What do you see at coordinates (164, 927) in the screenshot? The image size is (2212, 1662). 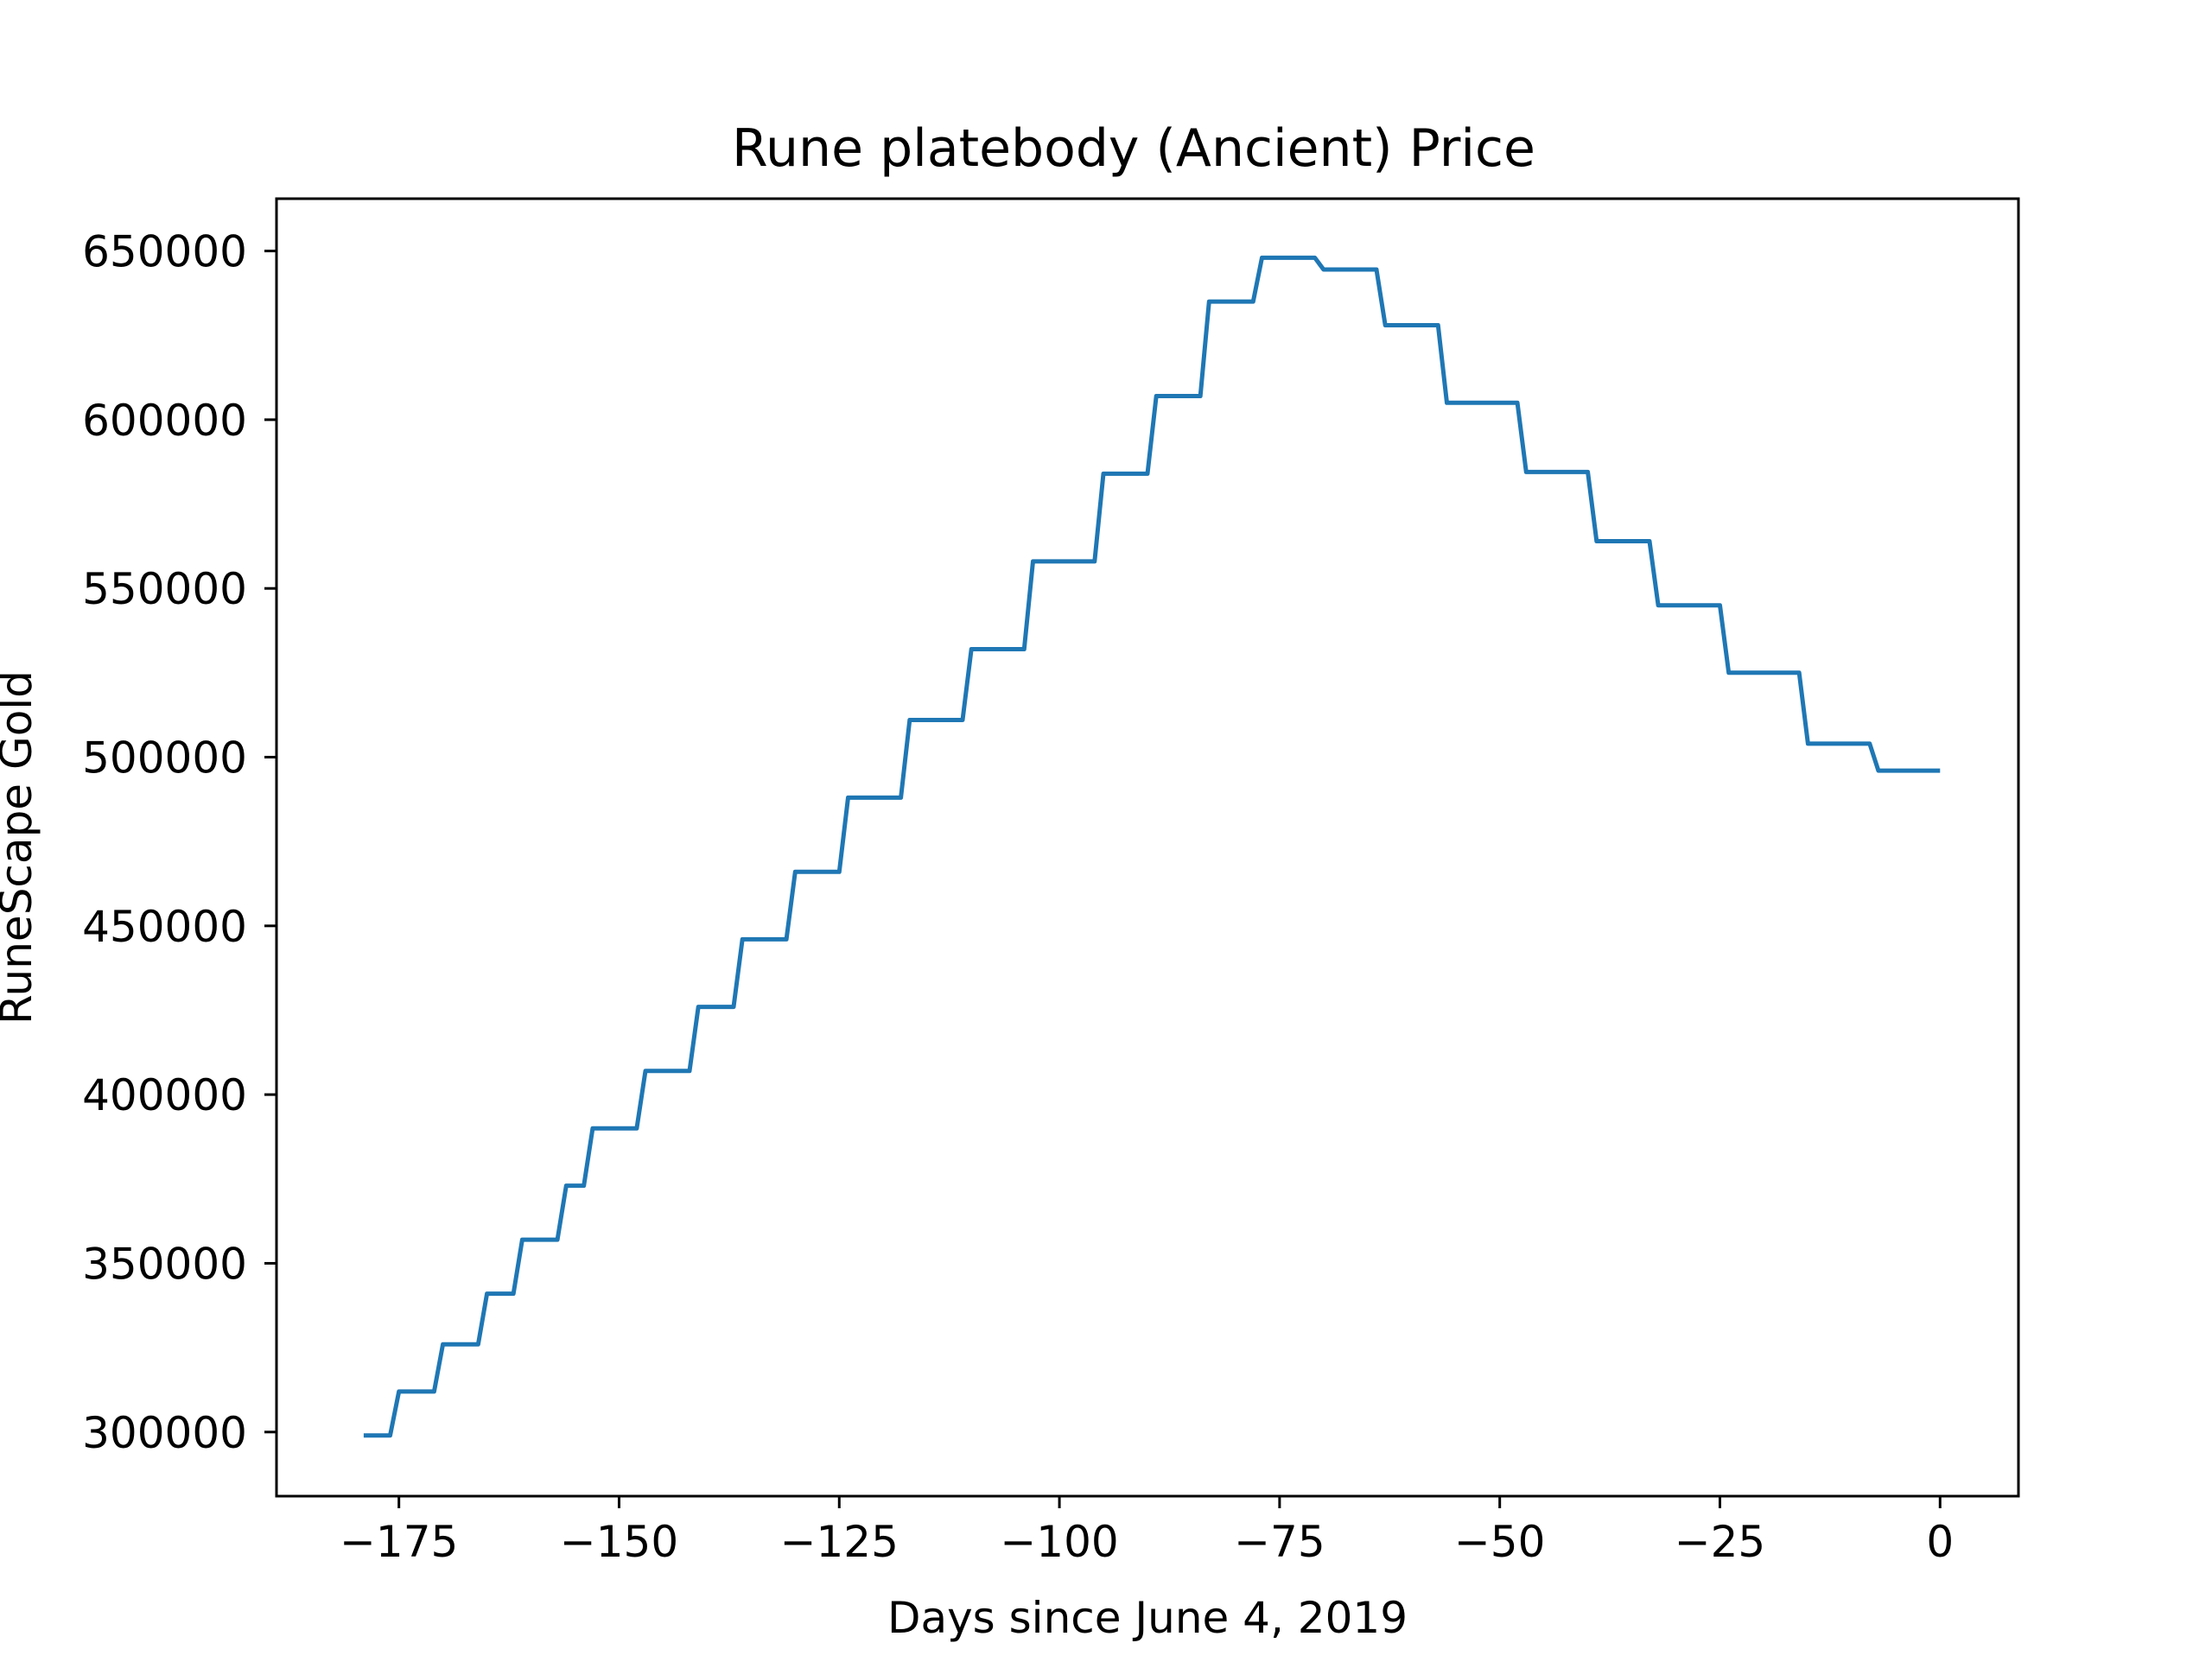 I see `y-tick-label: 450000` at bounding box center [164, 927].